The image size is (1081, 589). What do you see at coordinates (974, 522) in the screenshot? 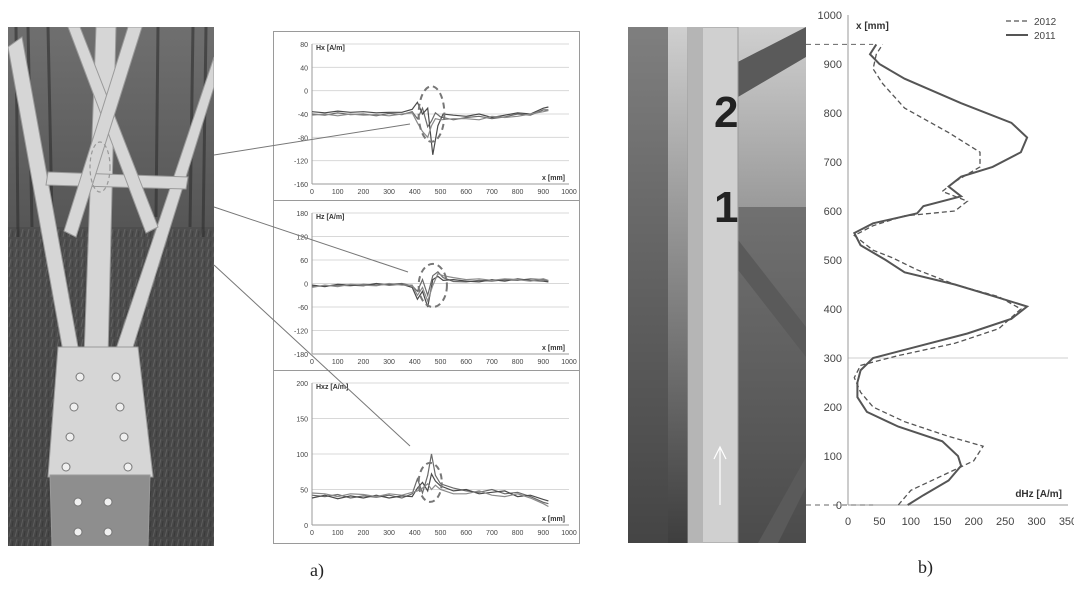
I see `x-tick-label-dhz: 200` at bounding box center [974, 522].